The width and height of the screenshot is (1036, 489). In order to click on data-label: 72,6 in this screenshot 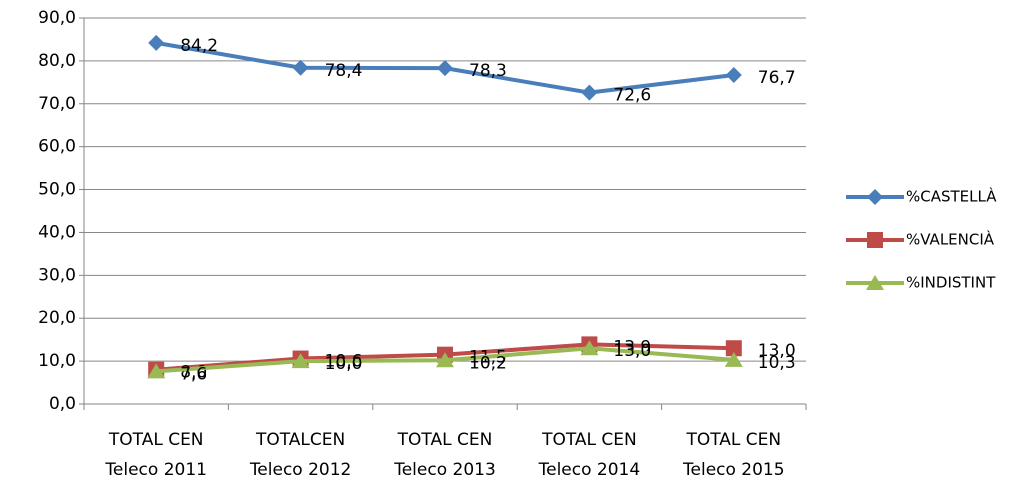, I will do `click(632, 96)`.